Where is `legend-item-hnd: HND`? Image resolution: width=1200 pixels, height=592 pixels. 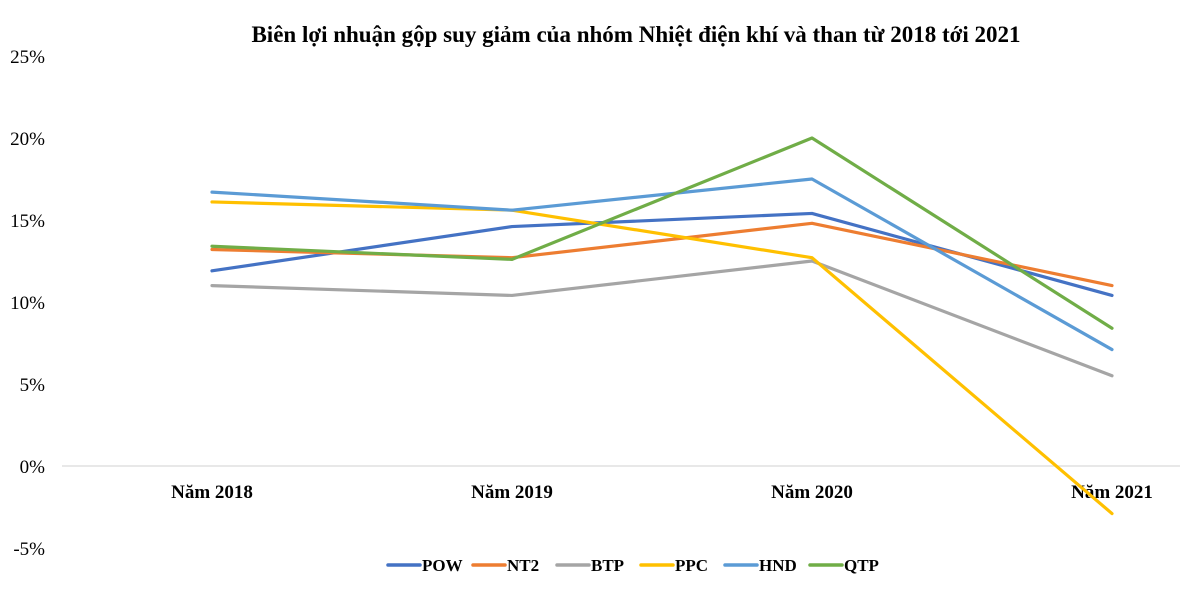
legend-item-hnd: HND is located at coordinates (760, 565).